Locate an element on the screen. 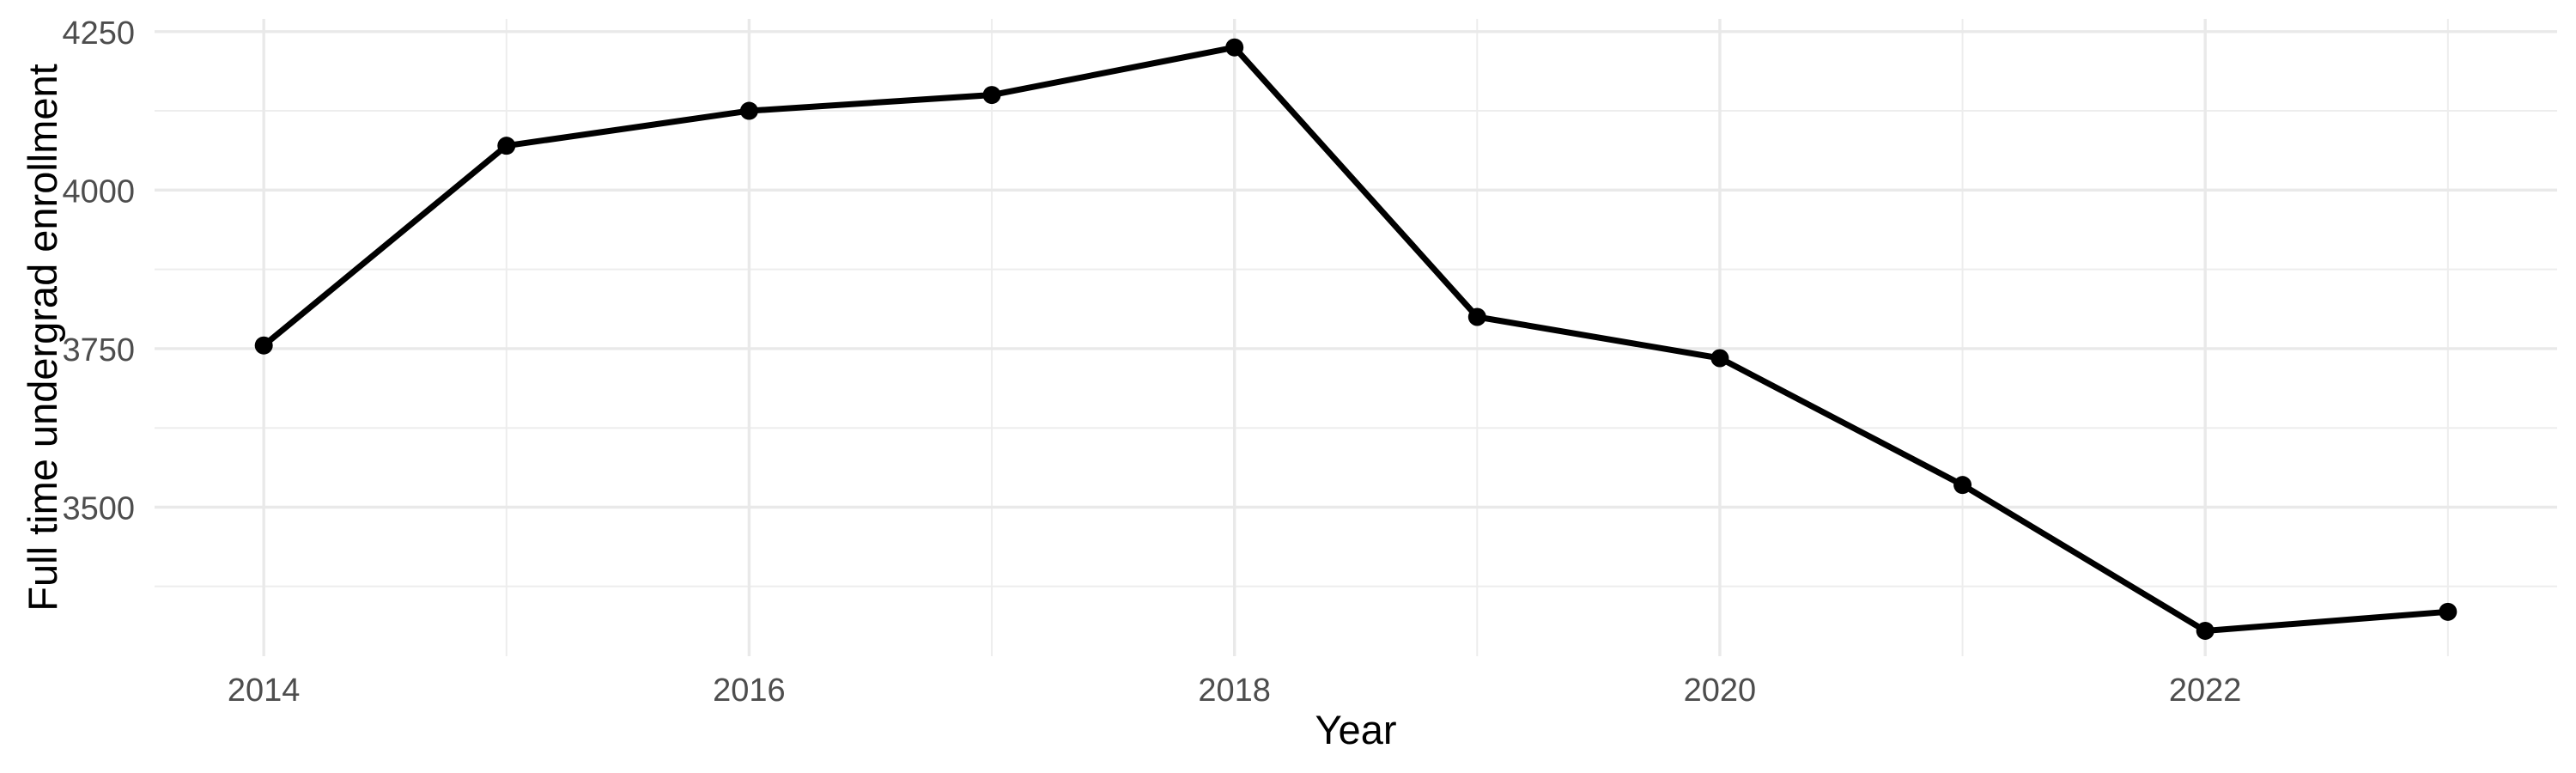 The image size is (2576, 773). data-point-2017 is located at coordinates (991, 95).